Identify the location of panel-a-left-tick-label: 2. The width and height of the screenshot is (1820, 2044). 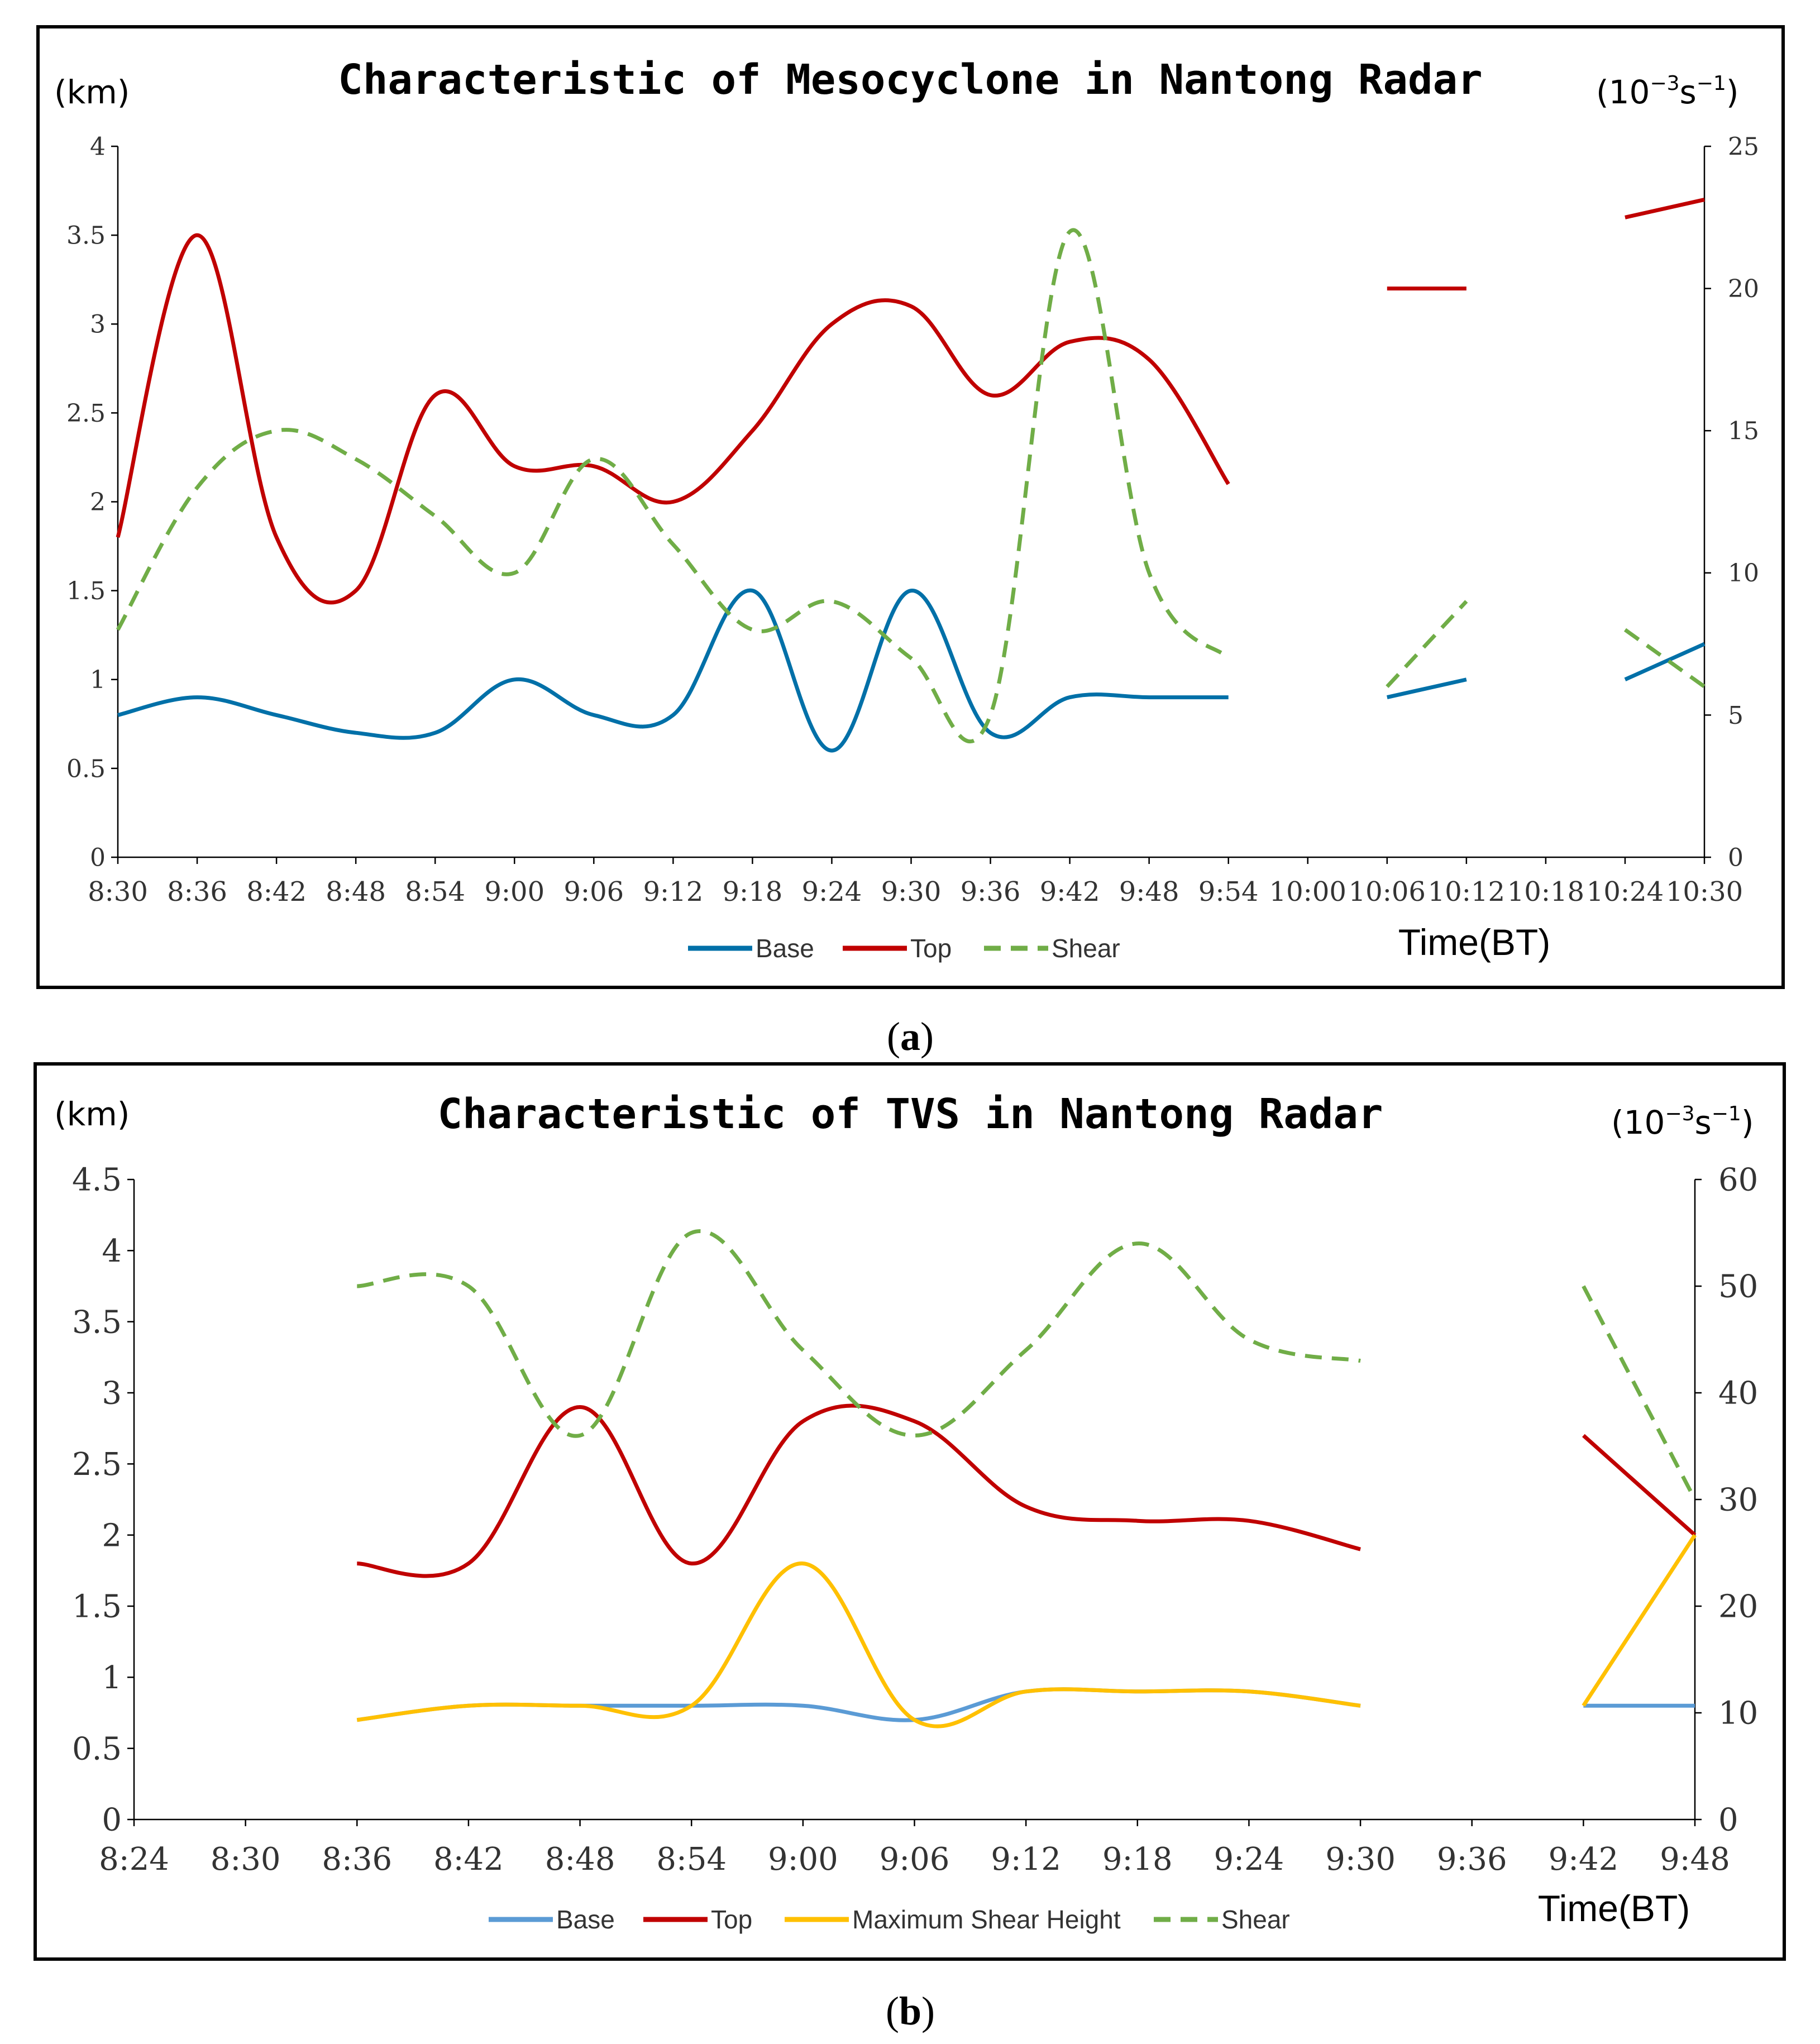
(98, 502).